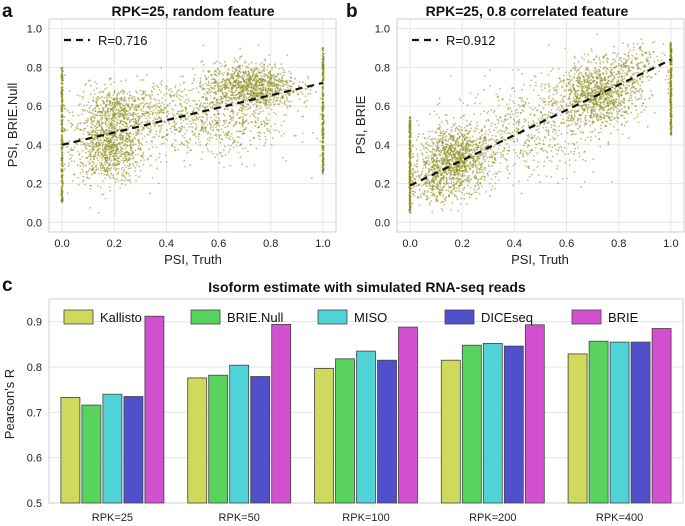 This screenshot has width=685, height=526. I want to click on y-tick-label: 0.0, so click(34, 223).